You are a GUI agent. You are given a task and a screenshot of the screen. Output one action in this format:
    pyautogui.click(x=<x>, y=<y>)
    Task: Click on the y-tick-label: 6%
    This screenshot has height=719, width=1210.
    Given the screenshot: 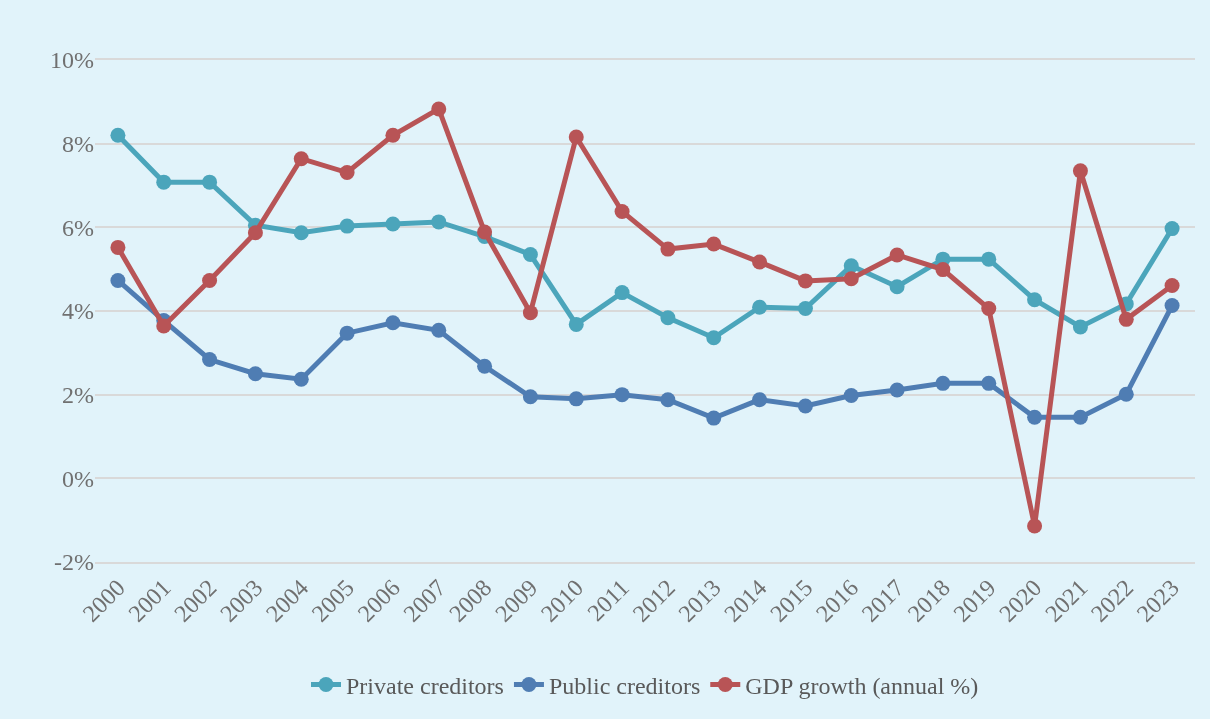 What is the action you would take?
    pyautogui.click(x=78, y=227)
    